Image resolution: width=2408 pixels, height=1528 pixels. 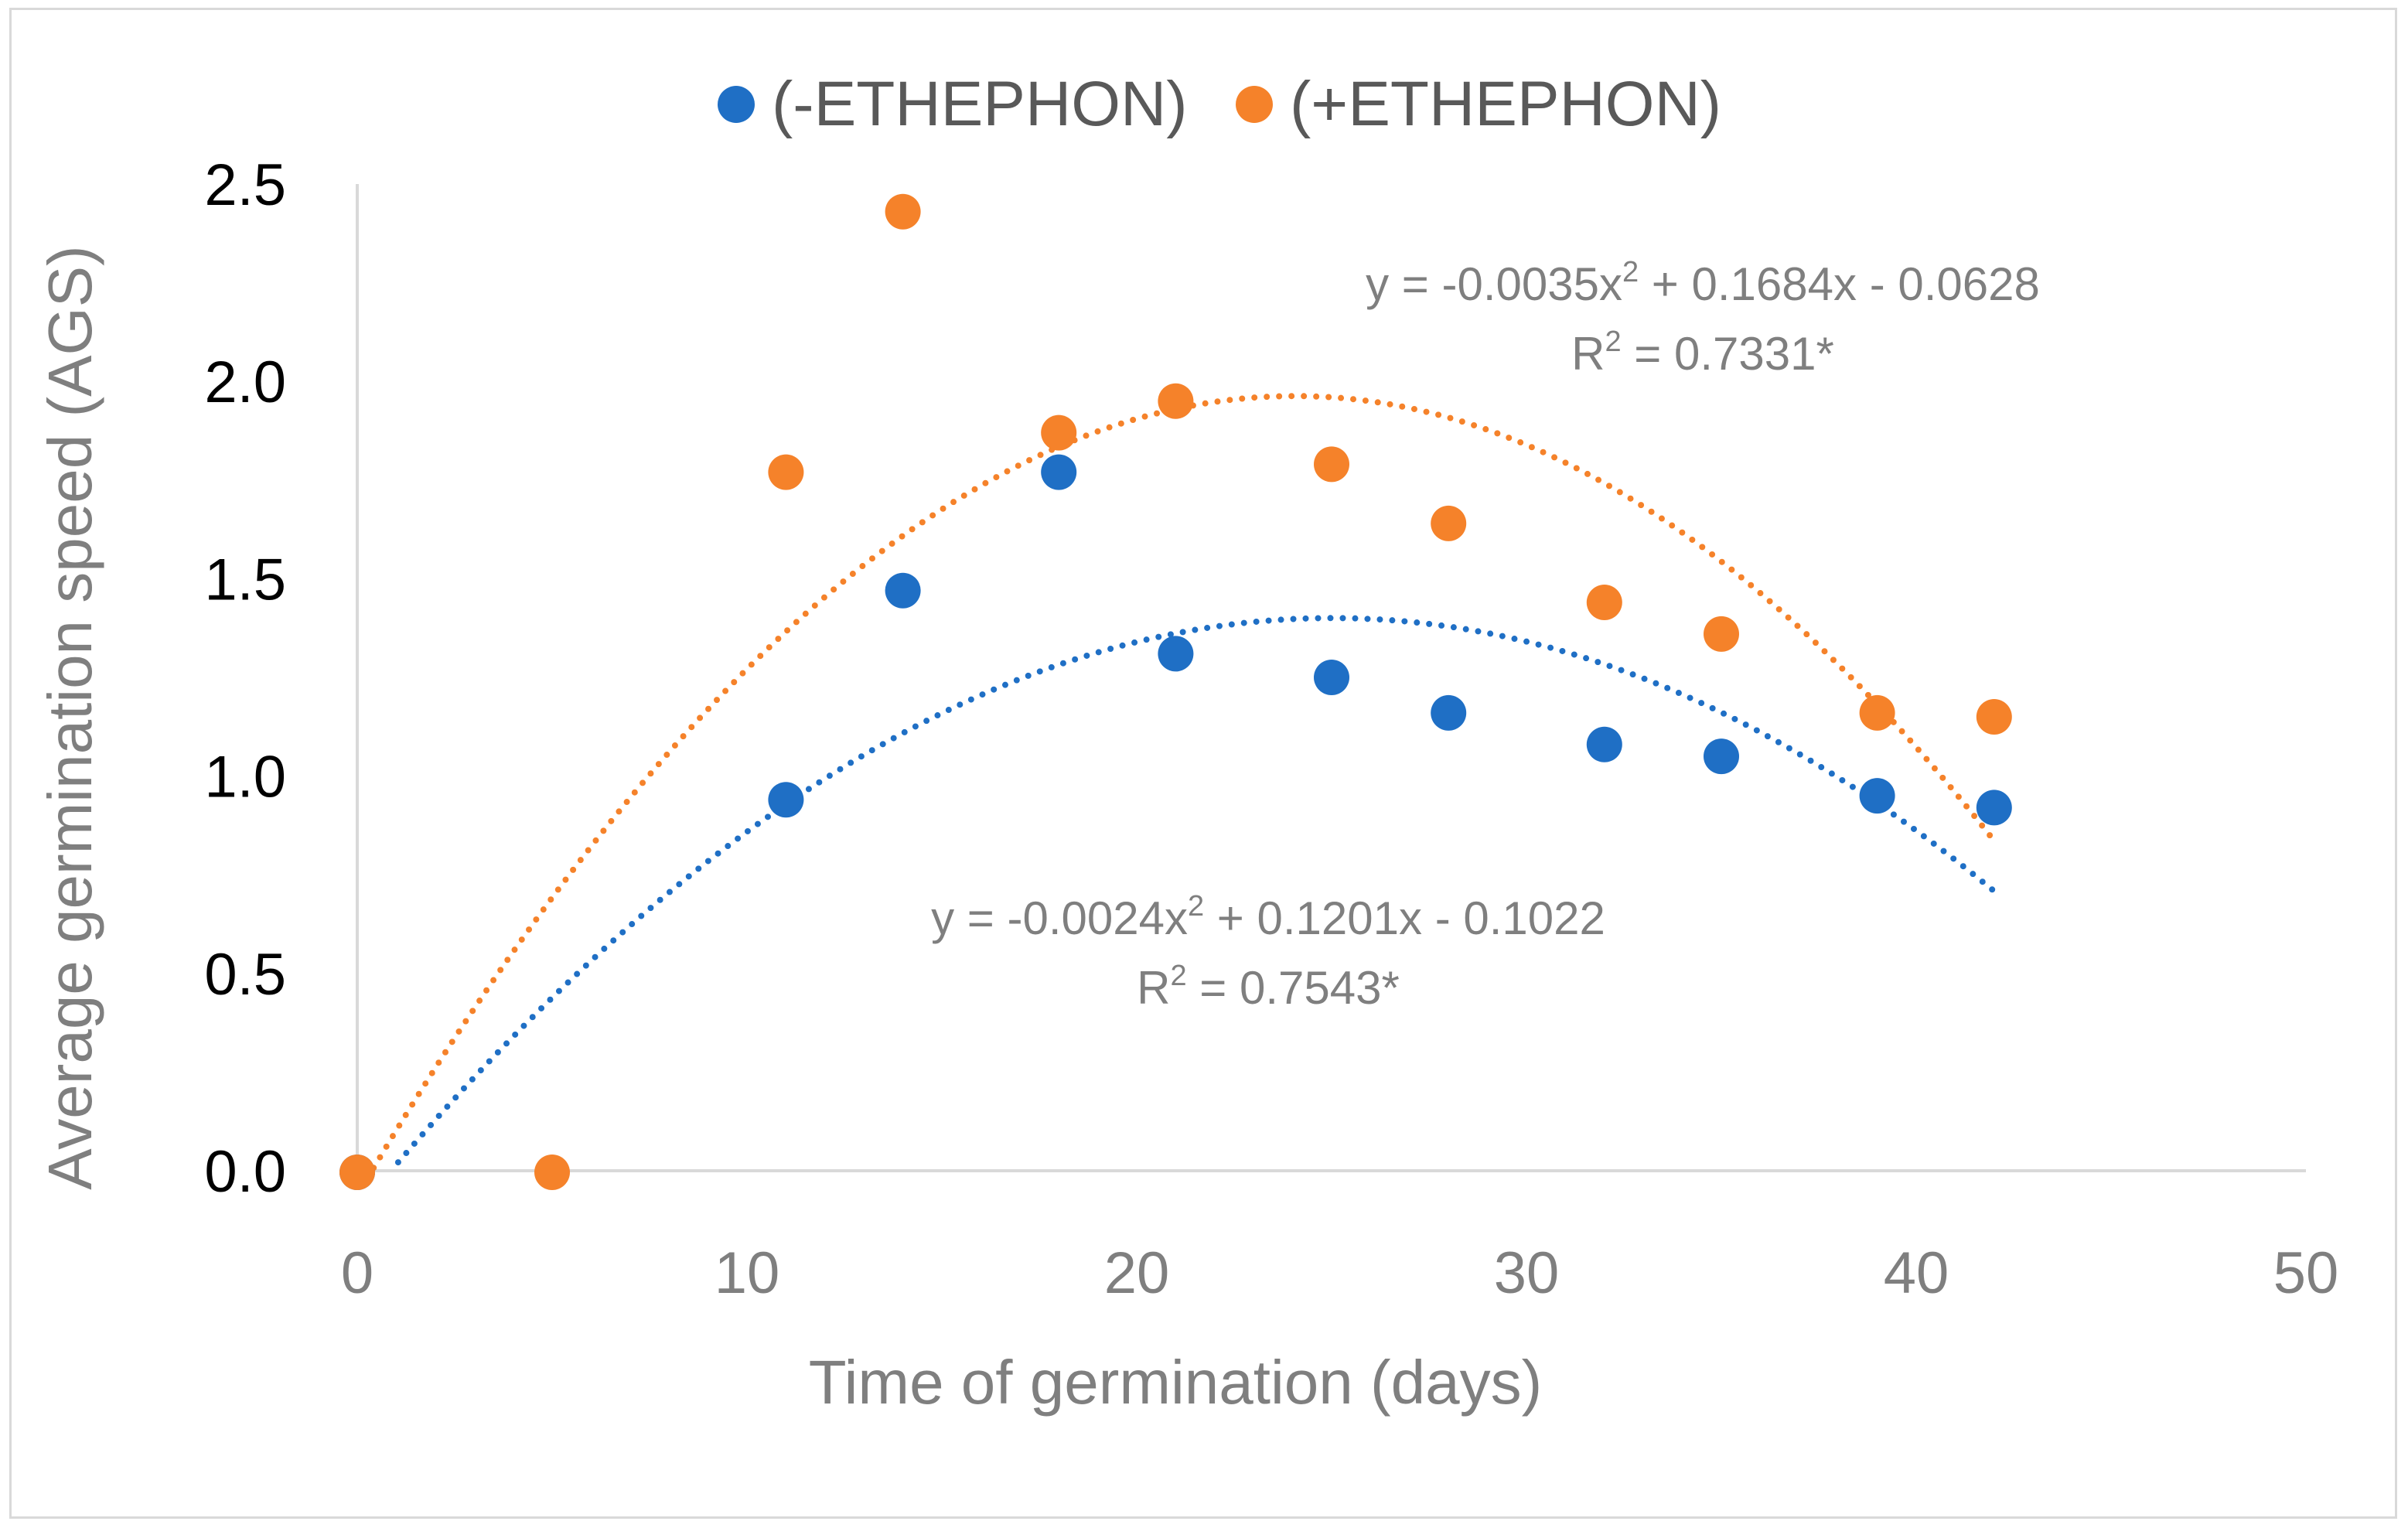 I want to click on x-tick-label: 0, so click(x=357, y=1273).